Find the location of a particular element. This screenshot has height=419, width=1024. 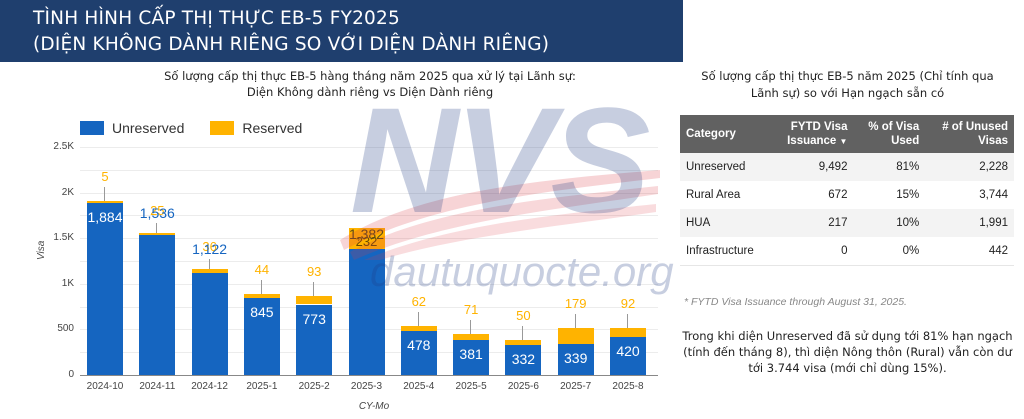

unreserved-value-label: 1,122 is located at coordinates (210, 249).